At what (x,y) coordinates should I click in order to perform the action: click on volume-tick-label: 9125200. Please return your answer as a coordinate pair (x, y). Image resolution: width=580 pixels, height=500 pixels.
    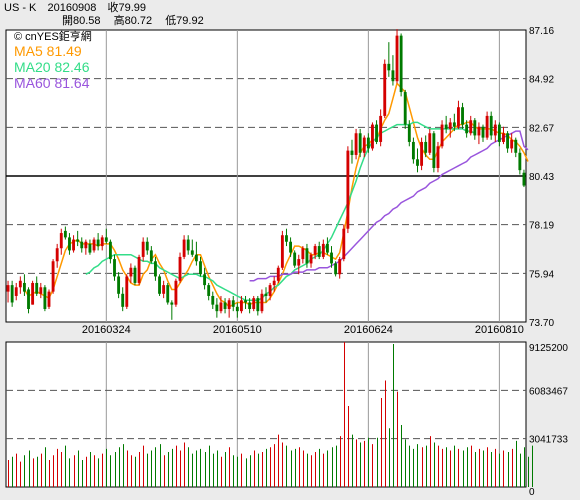
    Looking at the image, I should click on (548, 348).